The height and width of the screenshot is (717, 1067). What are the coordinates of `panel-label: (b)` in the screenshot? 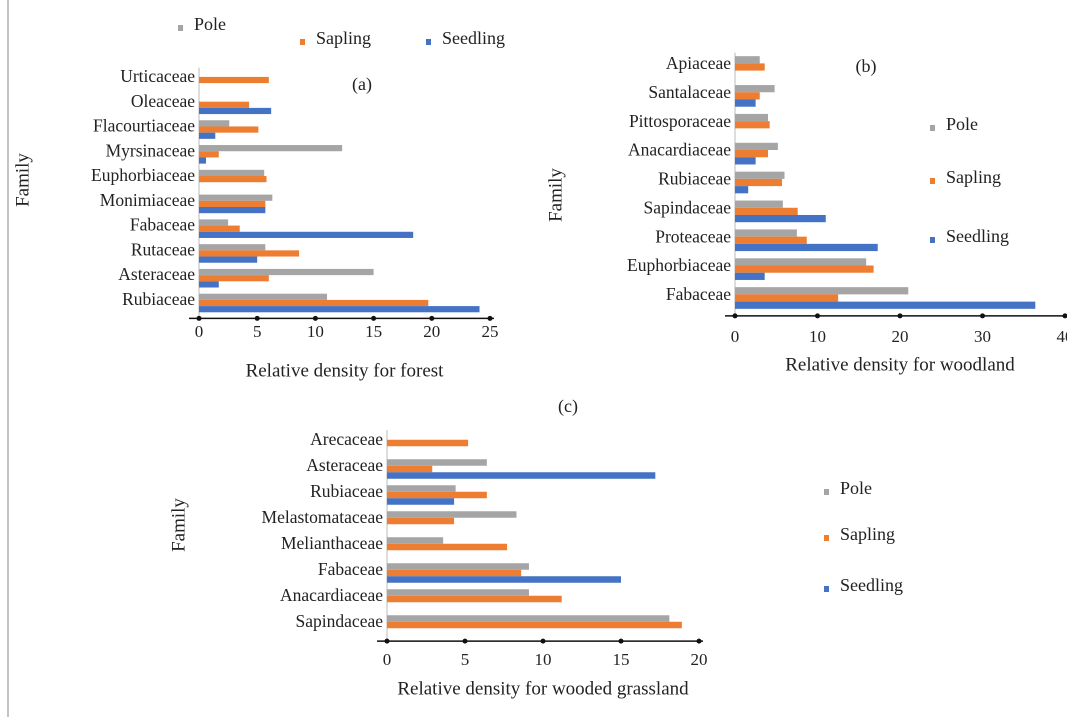 It's located at (866, 66).